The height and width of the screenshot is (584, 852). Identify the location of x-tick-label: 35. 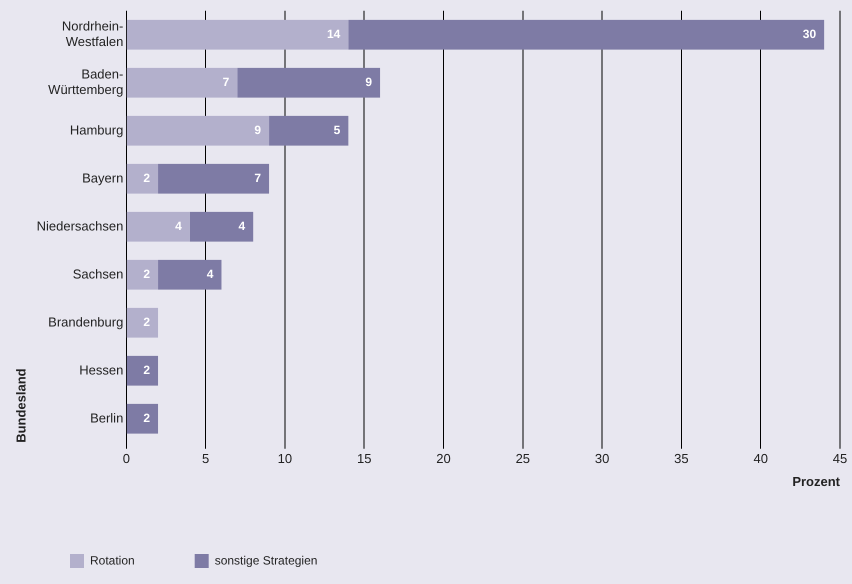
(681, 458).